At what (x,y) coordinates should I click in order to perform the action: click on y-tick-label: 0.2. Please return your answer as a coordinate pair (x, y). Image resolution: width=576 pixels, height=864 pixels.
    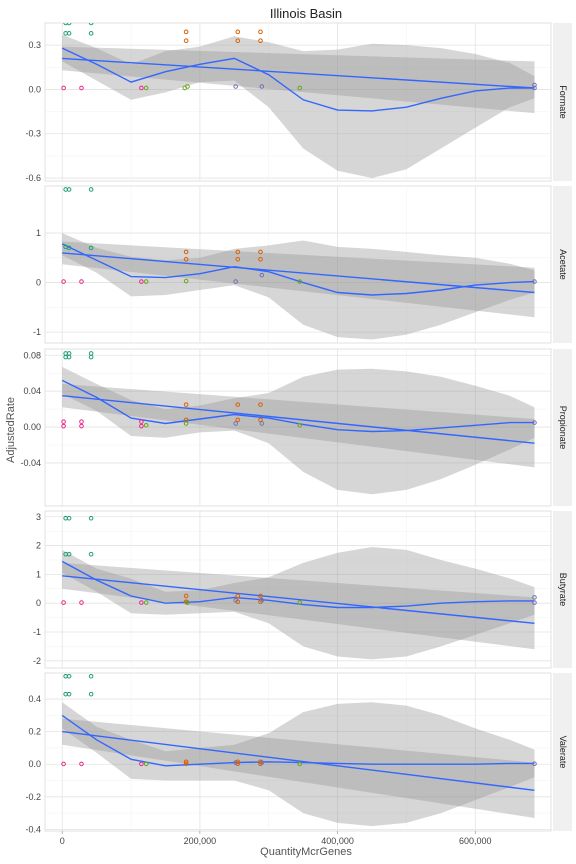
    Looking at the image, I should click on (34, 732).